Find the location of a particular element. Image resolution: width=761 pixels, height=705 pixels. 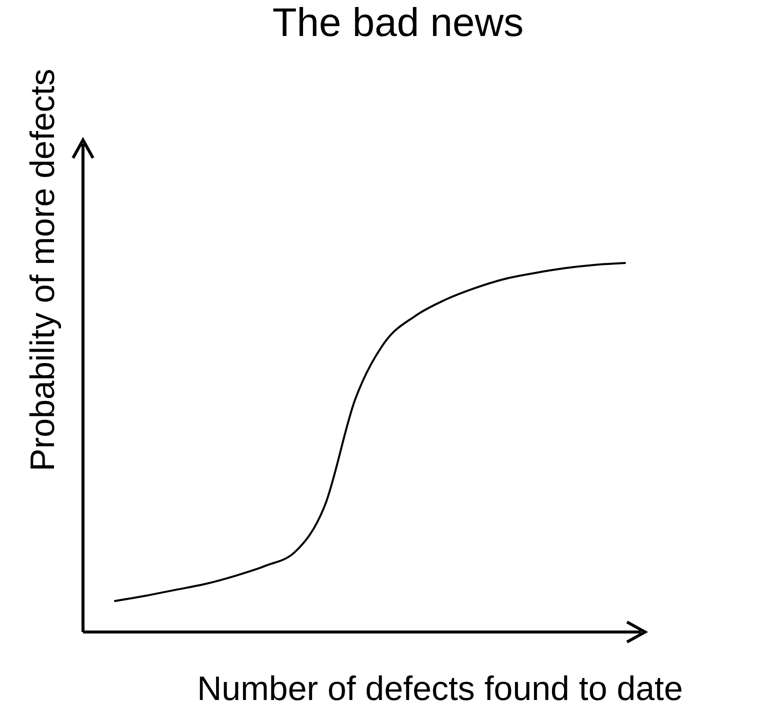

x-axis-title: Number of defects found to date is located at coordinates (440, 687).